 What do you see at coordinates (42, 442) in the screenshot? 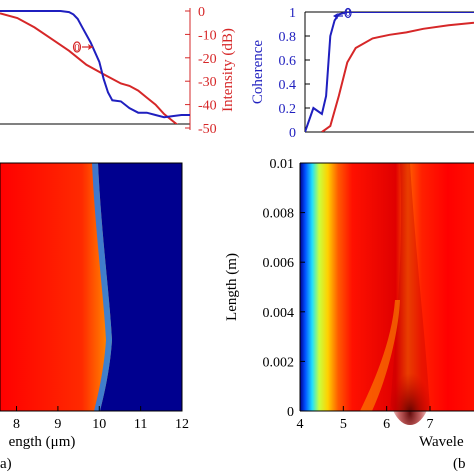
I see `xlabel: ength (μm)` at bounding box center [42, 442].